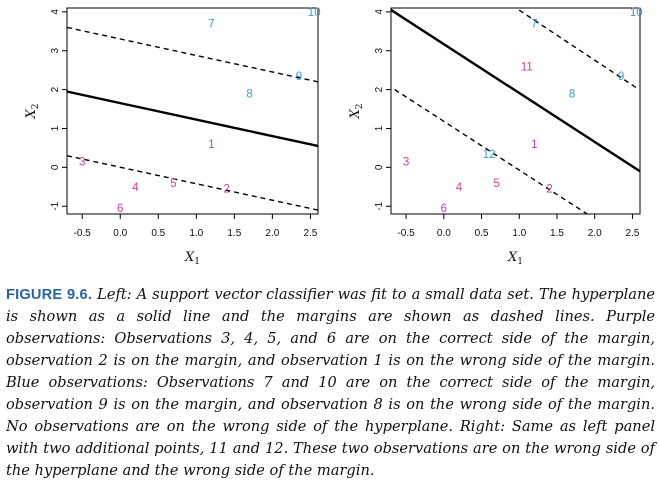 This screenshot has height=487, width=659. Describe the element at coordinates (49, 295) in the screenshot. I see `caption-label: FIGURE 9.6.` at that location.